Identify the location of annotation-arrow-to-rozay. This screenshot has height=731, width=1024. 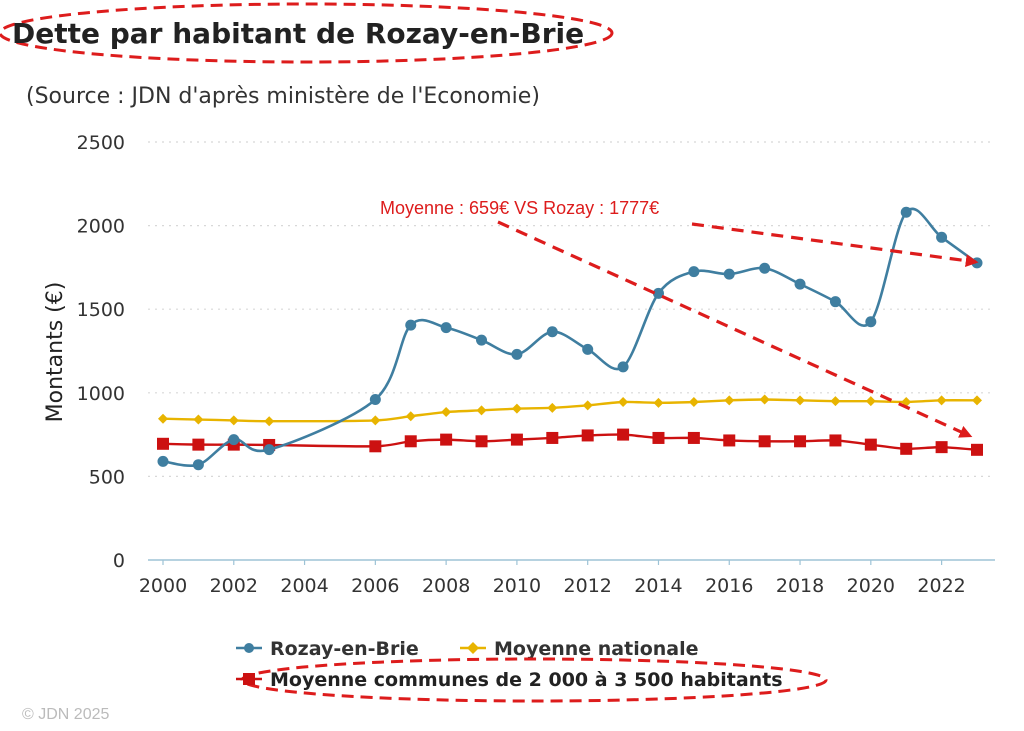
(835, 244).